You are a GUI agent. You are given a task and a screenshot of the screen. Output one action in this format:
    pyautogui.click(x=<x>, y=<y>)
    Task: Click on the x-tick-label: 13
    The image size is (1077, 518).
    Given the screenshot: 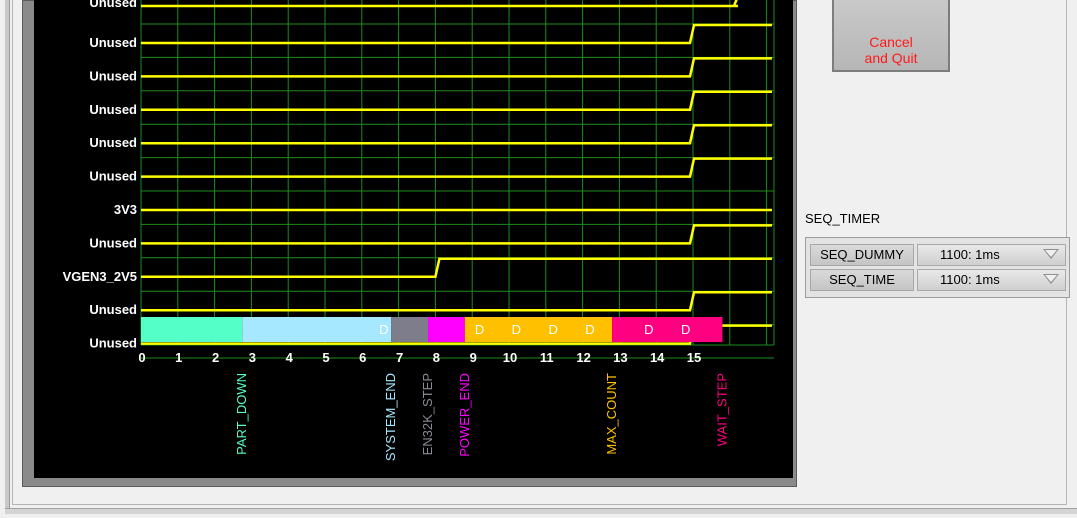 What is the action you would take?
    pyautogui.click(x=620, y=357)
    